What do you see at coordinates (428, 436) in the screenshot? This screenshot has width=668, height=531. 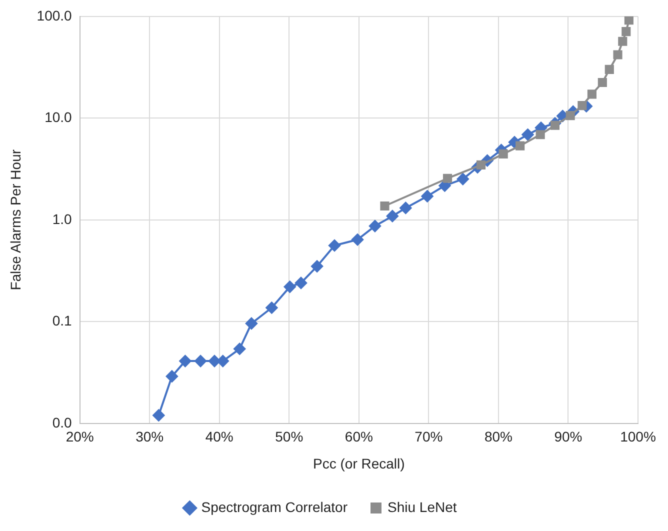 I see `x-tick-label: 70%` at bounding box center [428, 436].